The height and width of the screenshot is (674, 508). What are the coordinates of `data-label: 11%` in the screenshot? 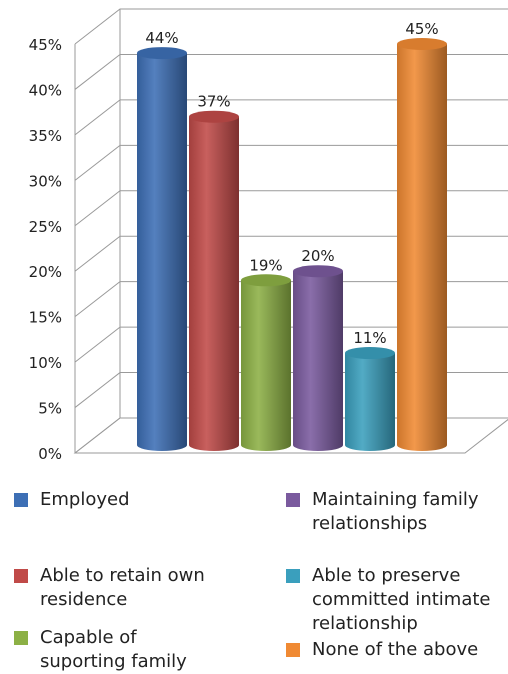 It's located at (369, 338).